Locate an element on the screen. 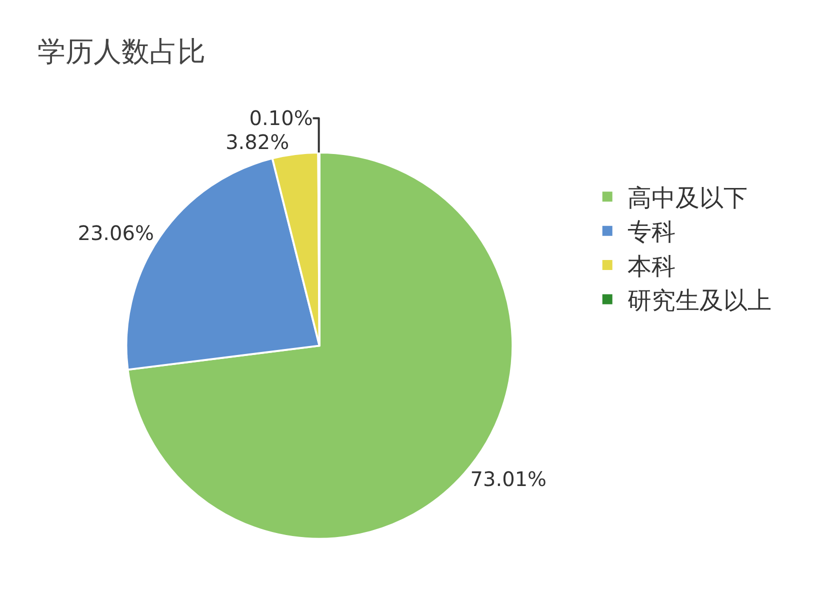 The width and height of the screenshot is (828, 592). legend-label: 本科 is located at coordinates (651, 266).